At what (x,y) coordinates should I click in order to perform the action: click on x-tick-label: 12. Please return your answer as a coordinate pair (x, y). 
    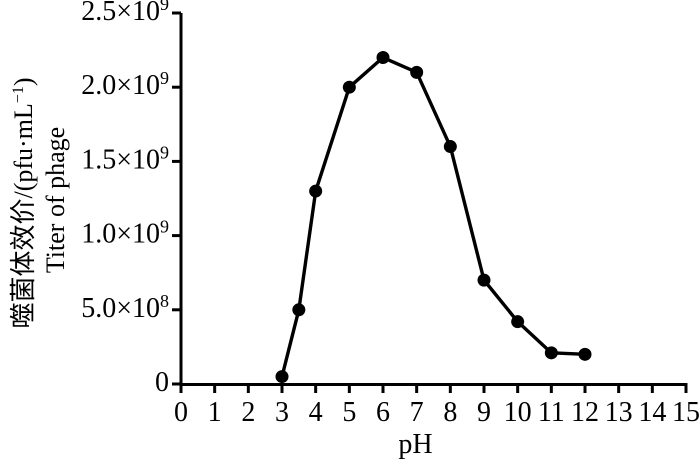
    Looking at the image, I should click on (585, 412).